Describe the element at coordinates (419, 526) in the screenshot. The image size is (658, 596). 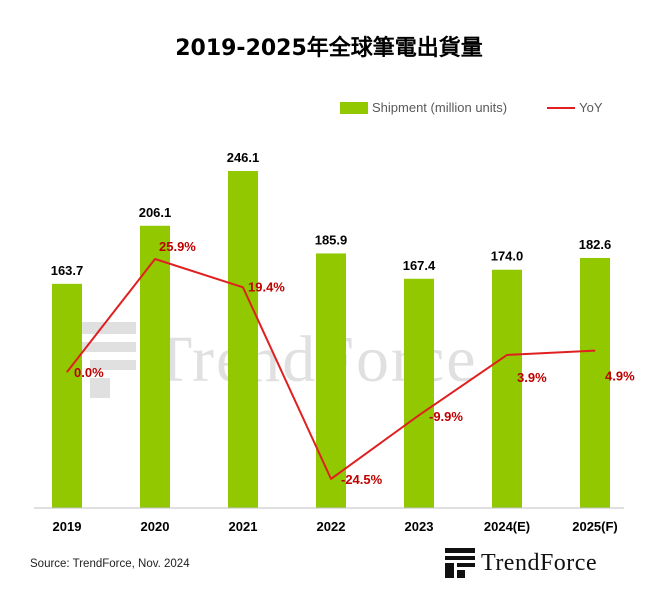
I see `x-tick-label-2023: 2023` at that location.